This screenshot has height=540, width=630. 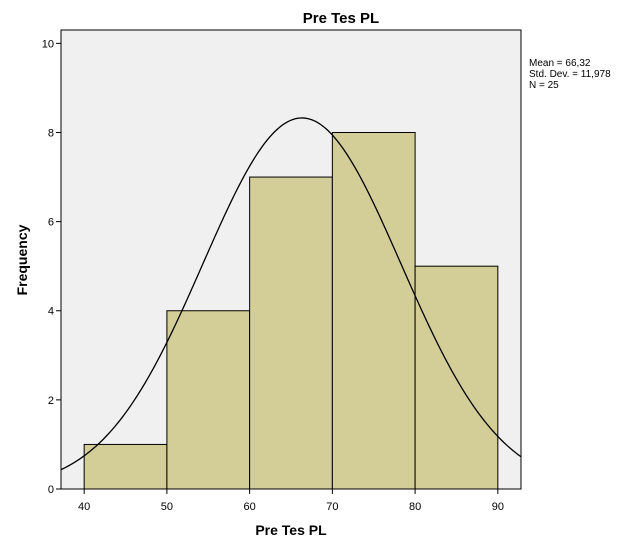 What do you see at coordinates (570, 74) in the screenshot?
I see `stat-std-dev: Std. Dev. = 11,978` at bounding box center [570, 74].